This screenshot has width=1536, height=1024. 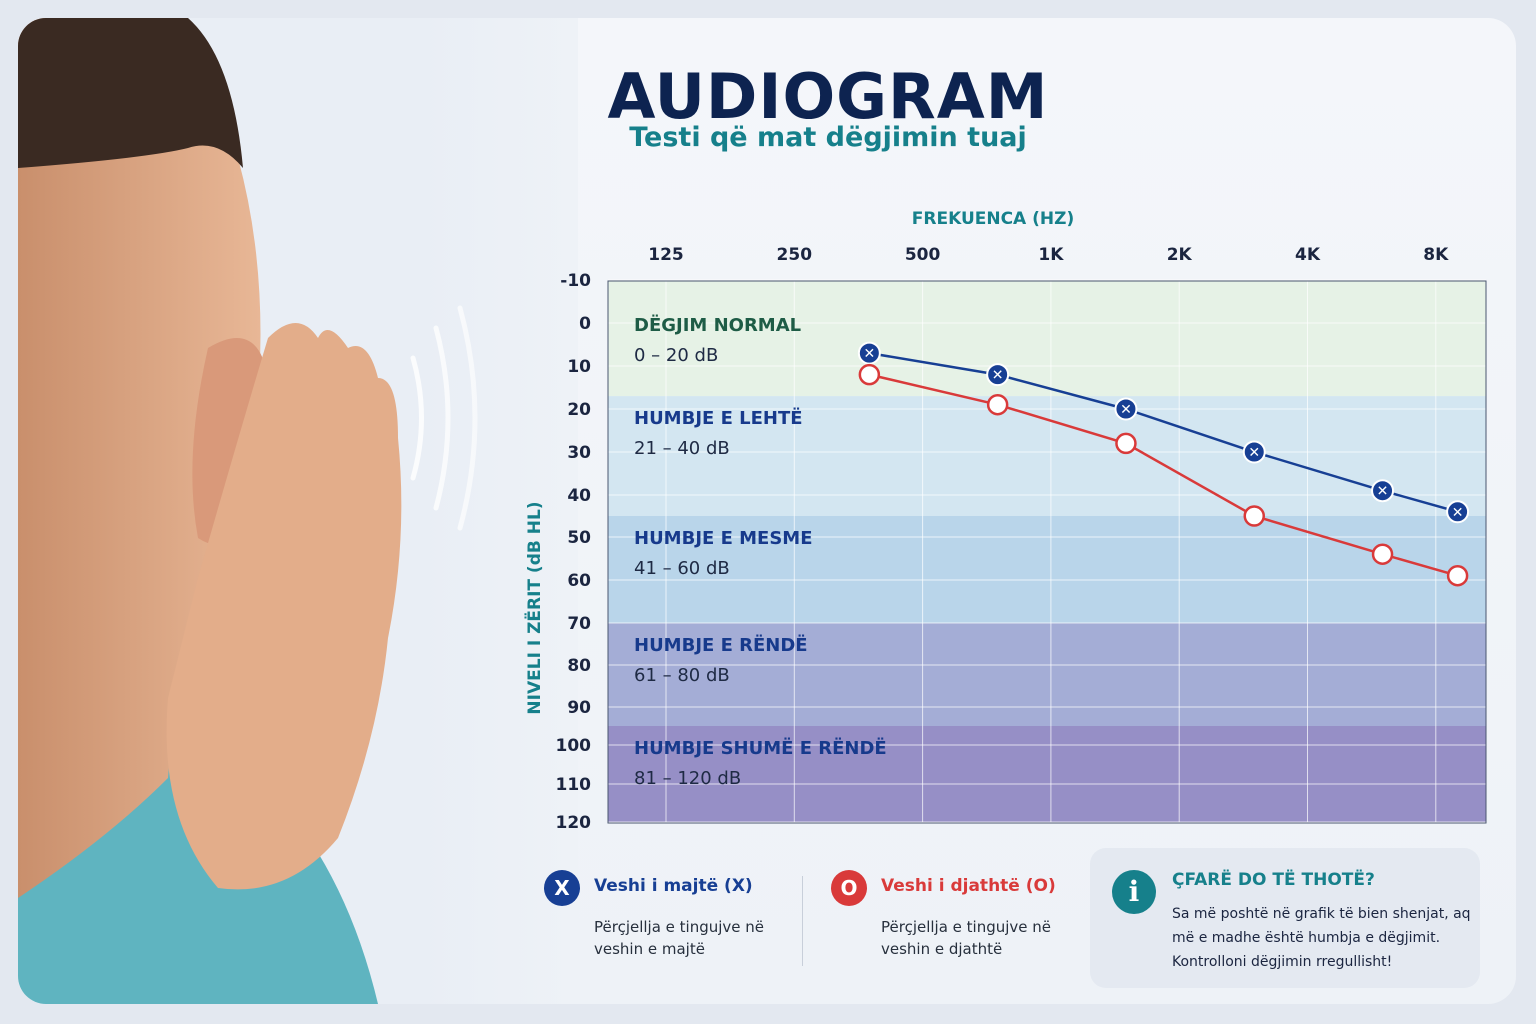 What do you see at coordinates (760, 748) in the screenshot?
I see `band-name-4: HUMBJE SHUMË E RËNDË` at bounding box center [760, 748].